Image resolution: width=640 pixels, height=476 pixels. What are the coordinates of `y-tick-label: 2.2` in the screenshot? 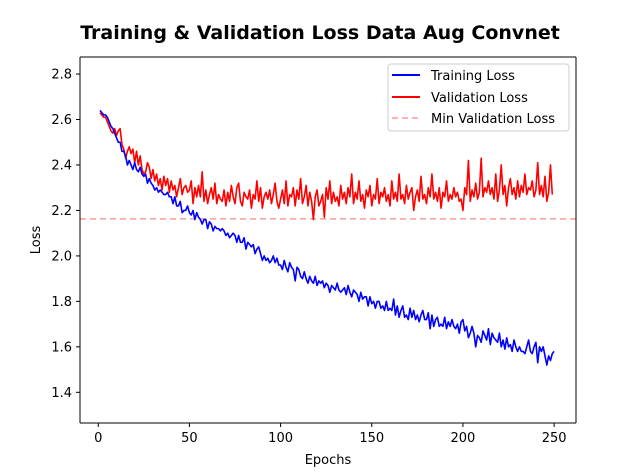 It's located at (61, 211).